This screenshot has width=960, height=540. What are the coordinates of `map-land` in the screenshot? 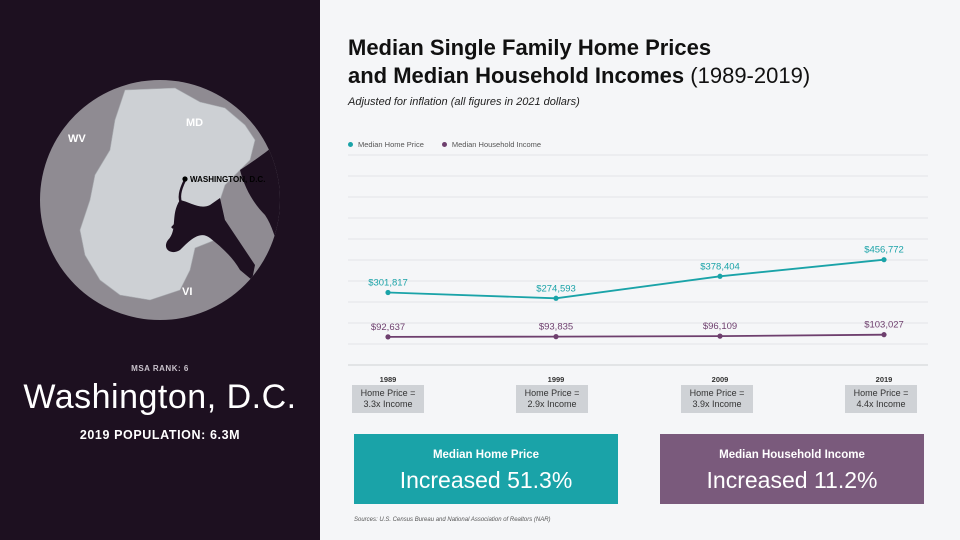 It's located at (167, 194).